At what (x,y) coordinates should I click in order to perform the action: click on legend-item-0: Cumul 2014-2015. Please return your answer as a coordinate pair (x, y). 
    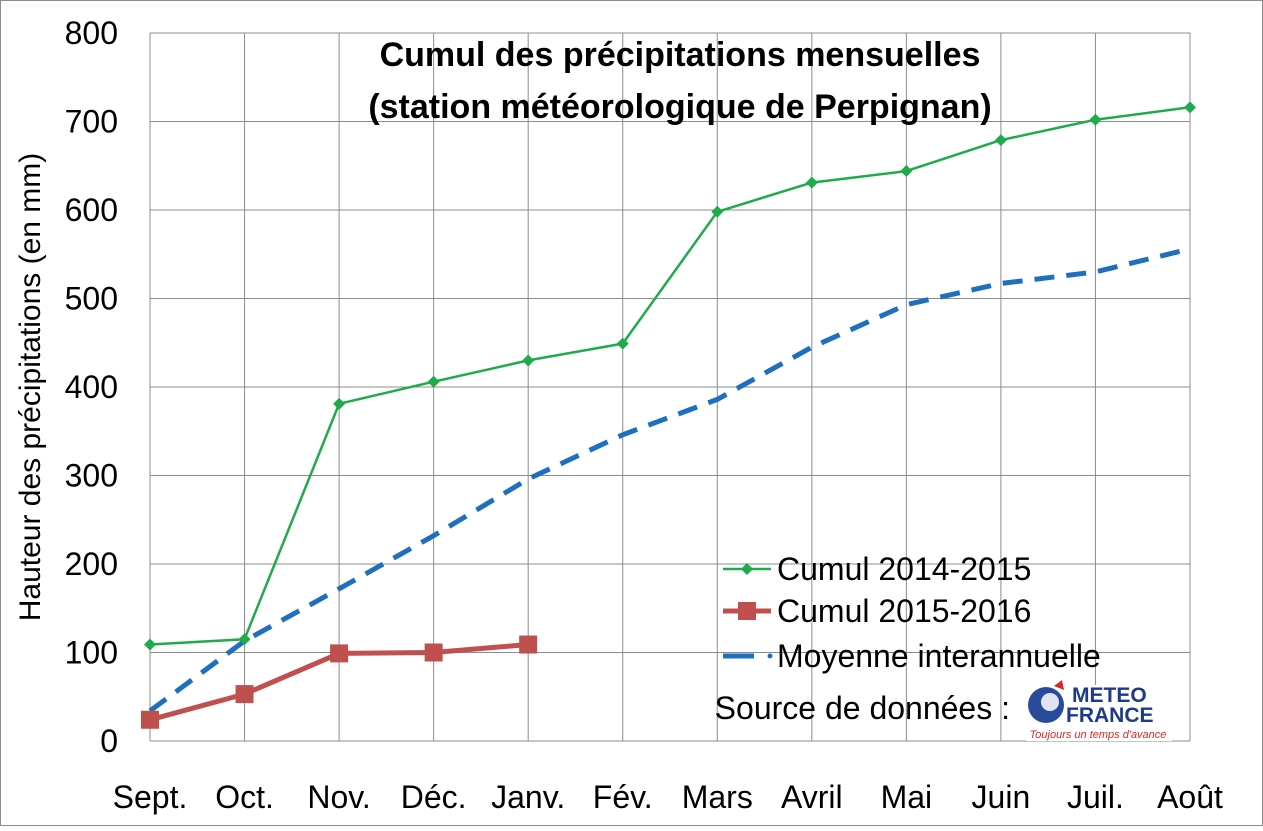
    Looking at the image, I should click on (877, 569).